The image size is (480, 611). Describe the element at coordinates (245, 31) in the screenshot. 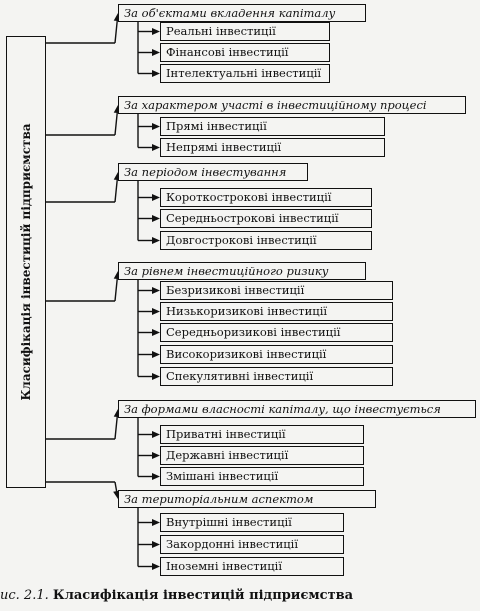

I see `item-box: Реальні інвестиції` at that location.